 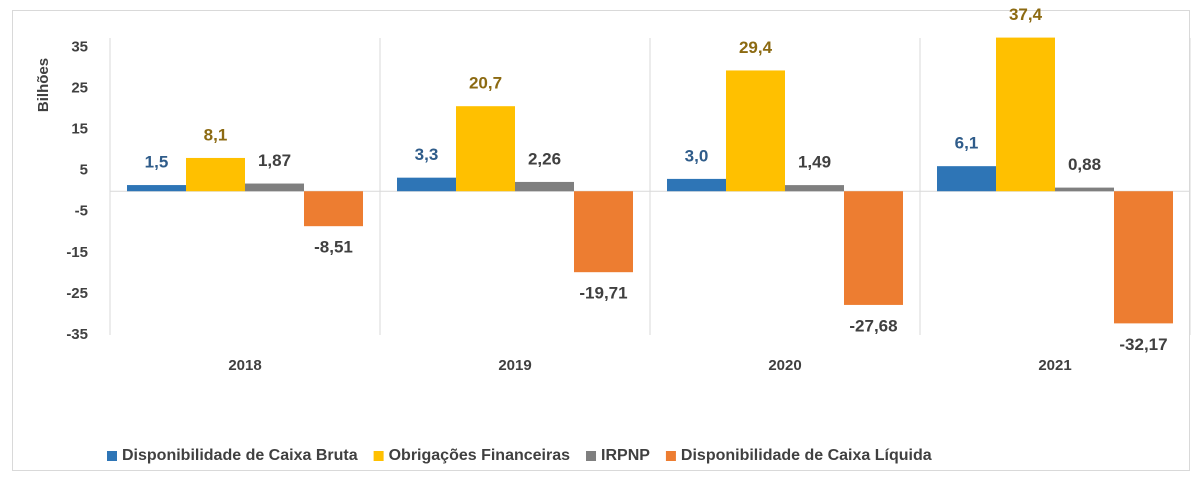 I want to click on y-tick-label: 5, so click(x=84, y=170).